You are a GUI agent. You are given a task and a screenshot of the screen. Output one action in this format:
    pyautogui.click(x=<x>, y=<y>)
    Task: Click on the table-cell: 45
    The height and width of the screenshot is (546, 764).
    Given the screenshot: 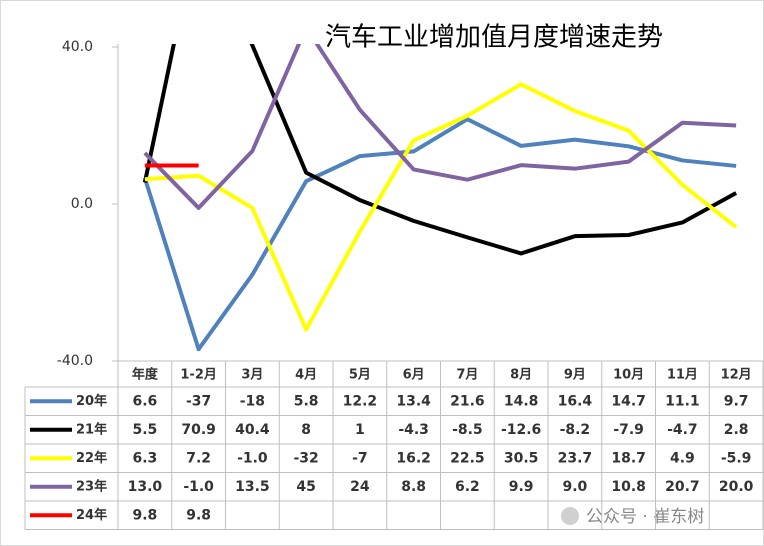 What is the action you would take?
    pyautogui.click(x=305, y=487)
    